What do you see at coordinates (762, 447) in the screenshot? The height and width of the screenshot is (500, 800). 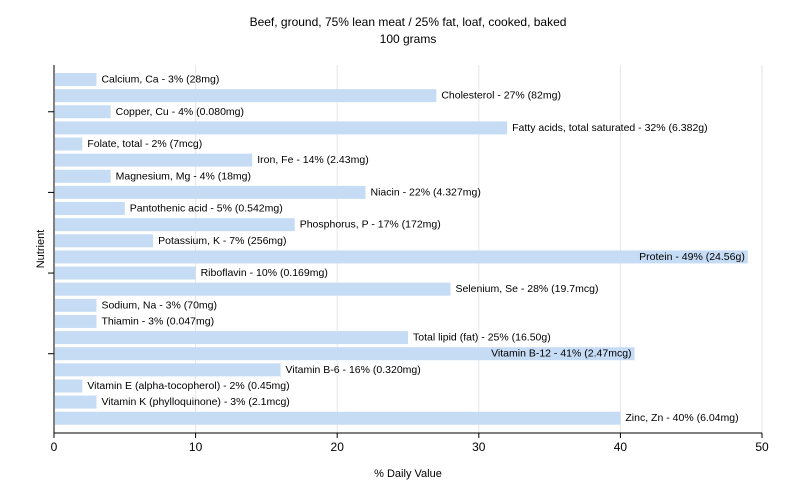 I see `x-tick-label: 50` at bounding box center [762, 447].